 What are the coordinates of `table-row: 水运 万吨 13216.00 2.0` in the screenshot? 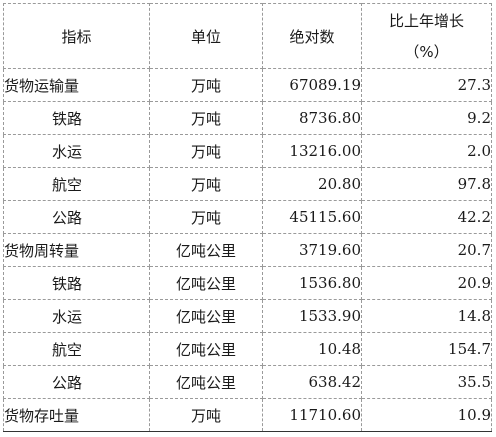 It's located at (247, 151).